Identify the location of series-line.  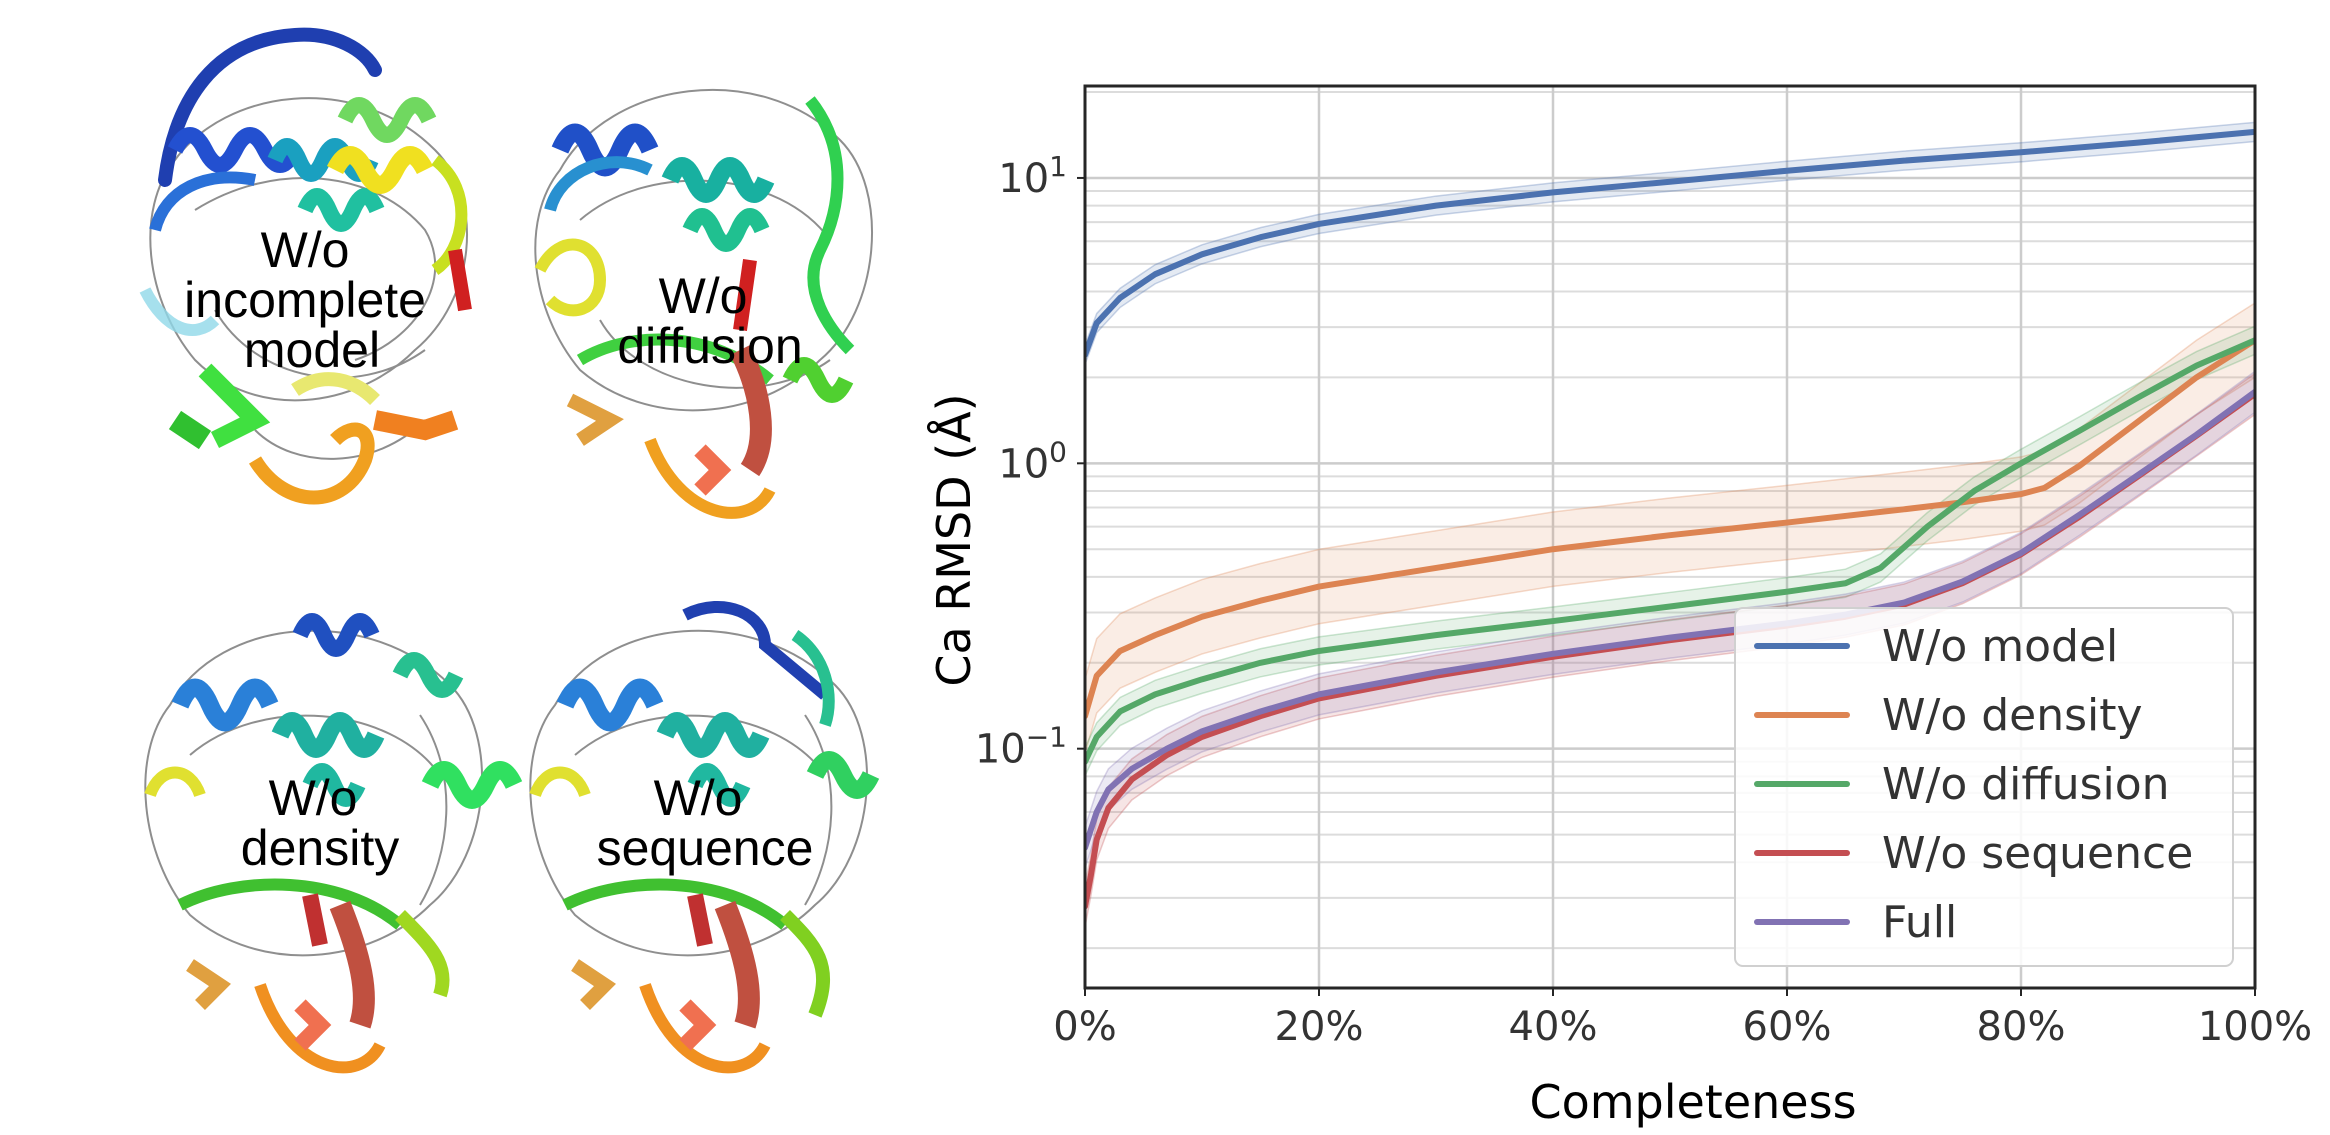
(1670, 243).